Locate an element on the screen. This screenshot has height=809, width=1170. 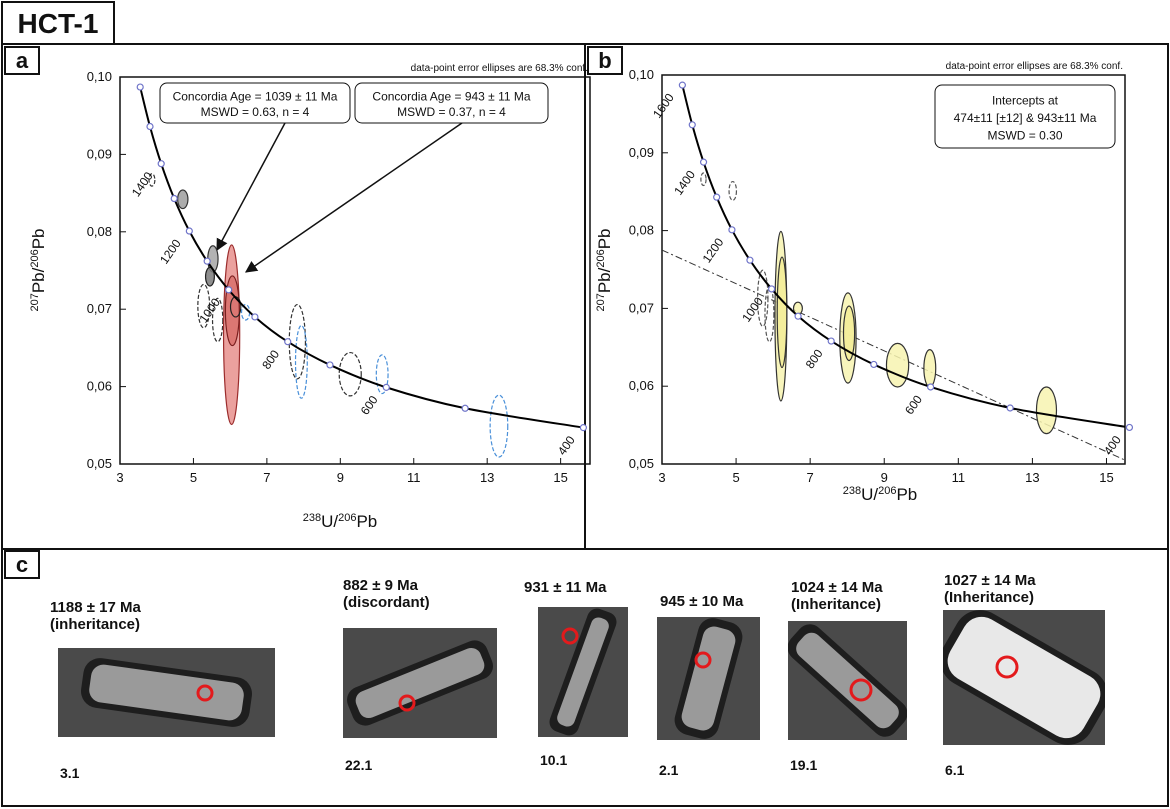
zircon-item: 945 ± 10 Ma 2.1 is located at coordinates (708, 685).